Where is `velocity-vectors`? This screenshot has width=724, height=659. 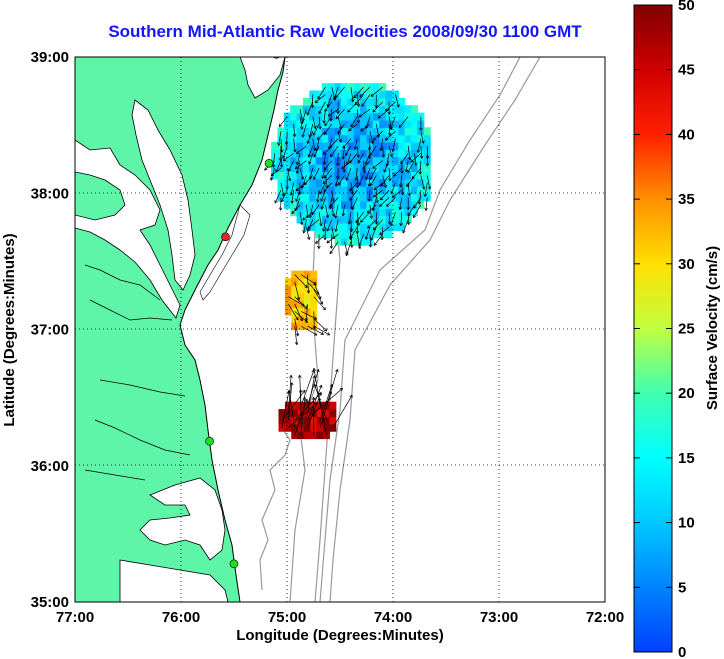 velocity-vectors is located at coordinates (348, 261).